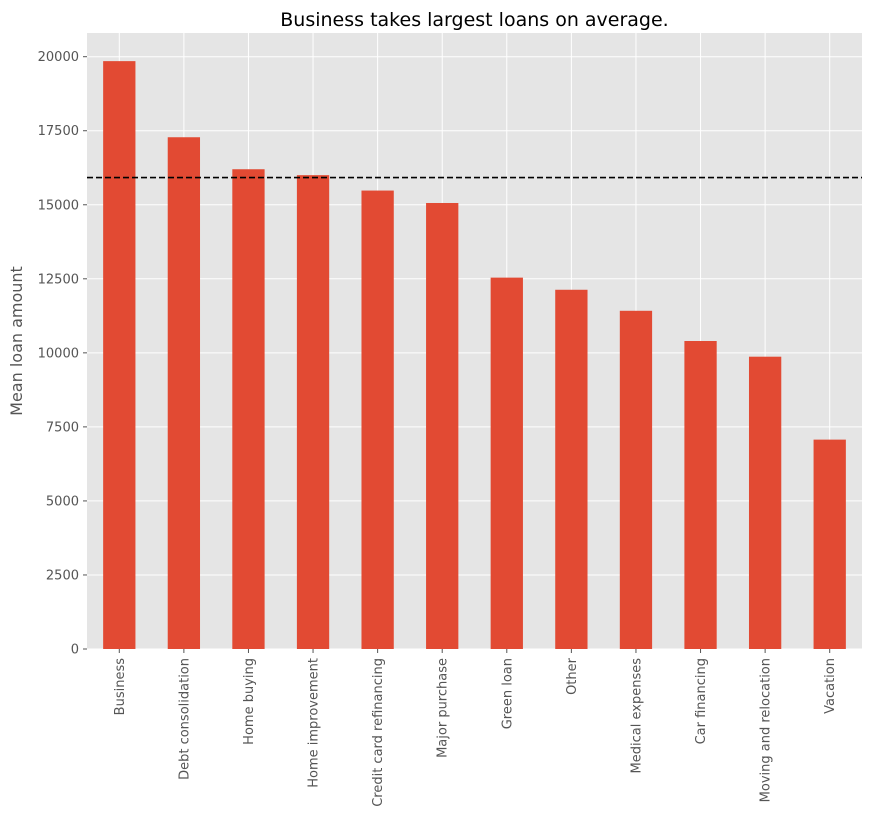 The image size is (872, 828). I want to click on bar-medical-expenses, so click(636, 479).